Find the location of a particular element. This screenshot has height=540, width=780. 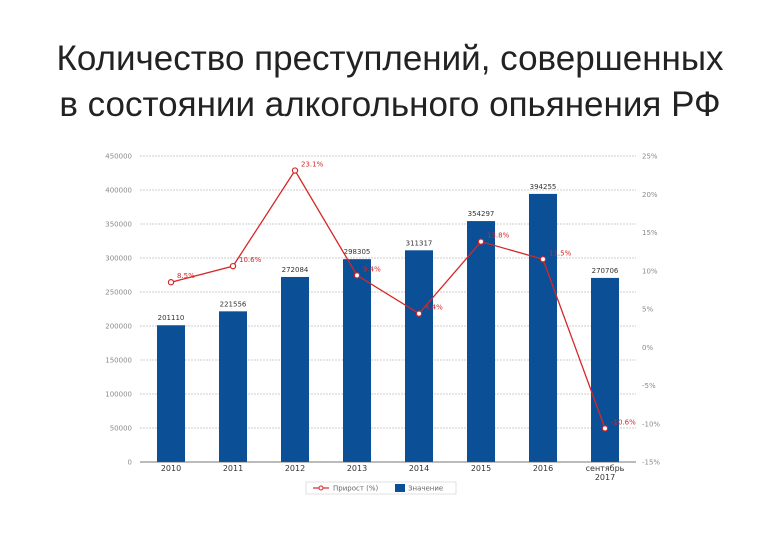

x-tick-label: 2017 is located at coordinates (605, 477).